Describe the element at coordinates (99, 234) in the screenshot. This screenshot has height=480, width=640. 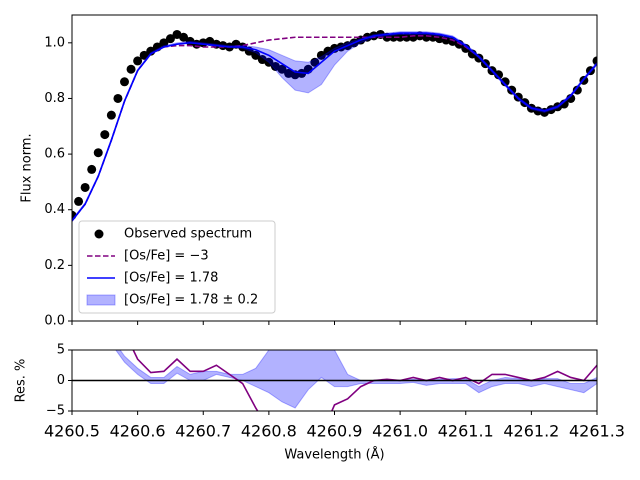
I see `legend-marker` at that location.